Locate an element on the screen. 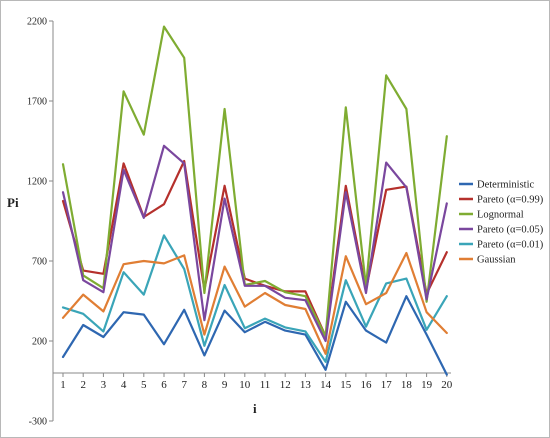 This screenshot has height=438, width=550. x-tick-labels: 1 2 3 4 5 6 7 8 9 10 11 12 13 14 15 16 17 18 19 20 is located at coordinates (256, 385).